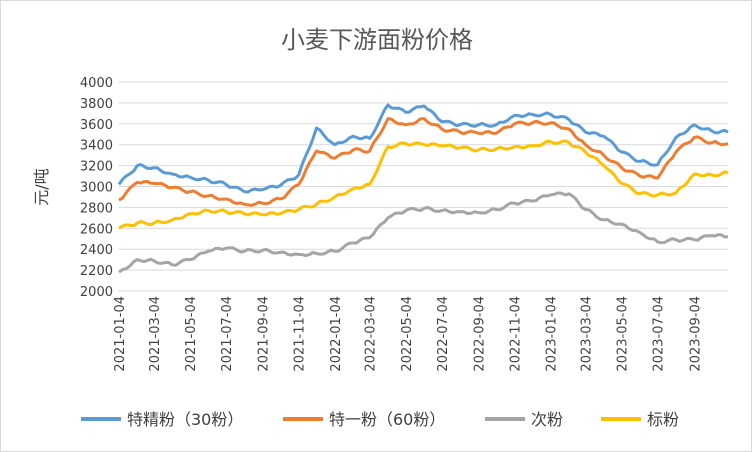 The height and width of the screenshot is (452, 752). I want to click on x-tick-label: 2021-07-04, so click(227, 334).